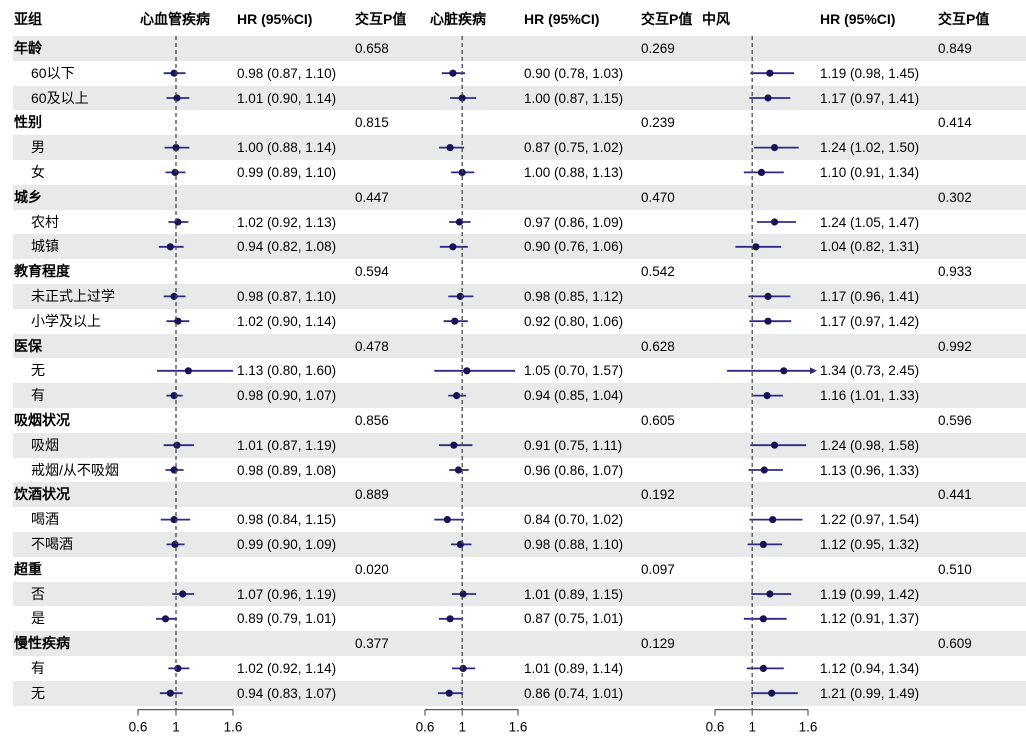  I want to click on hr-ci-value: 0.92 (0.80, 1.06), so click(574, 321).